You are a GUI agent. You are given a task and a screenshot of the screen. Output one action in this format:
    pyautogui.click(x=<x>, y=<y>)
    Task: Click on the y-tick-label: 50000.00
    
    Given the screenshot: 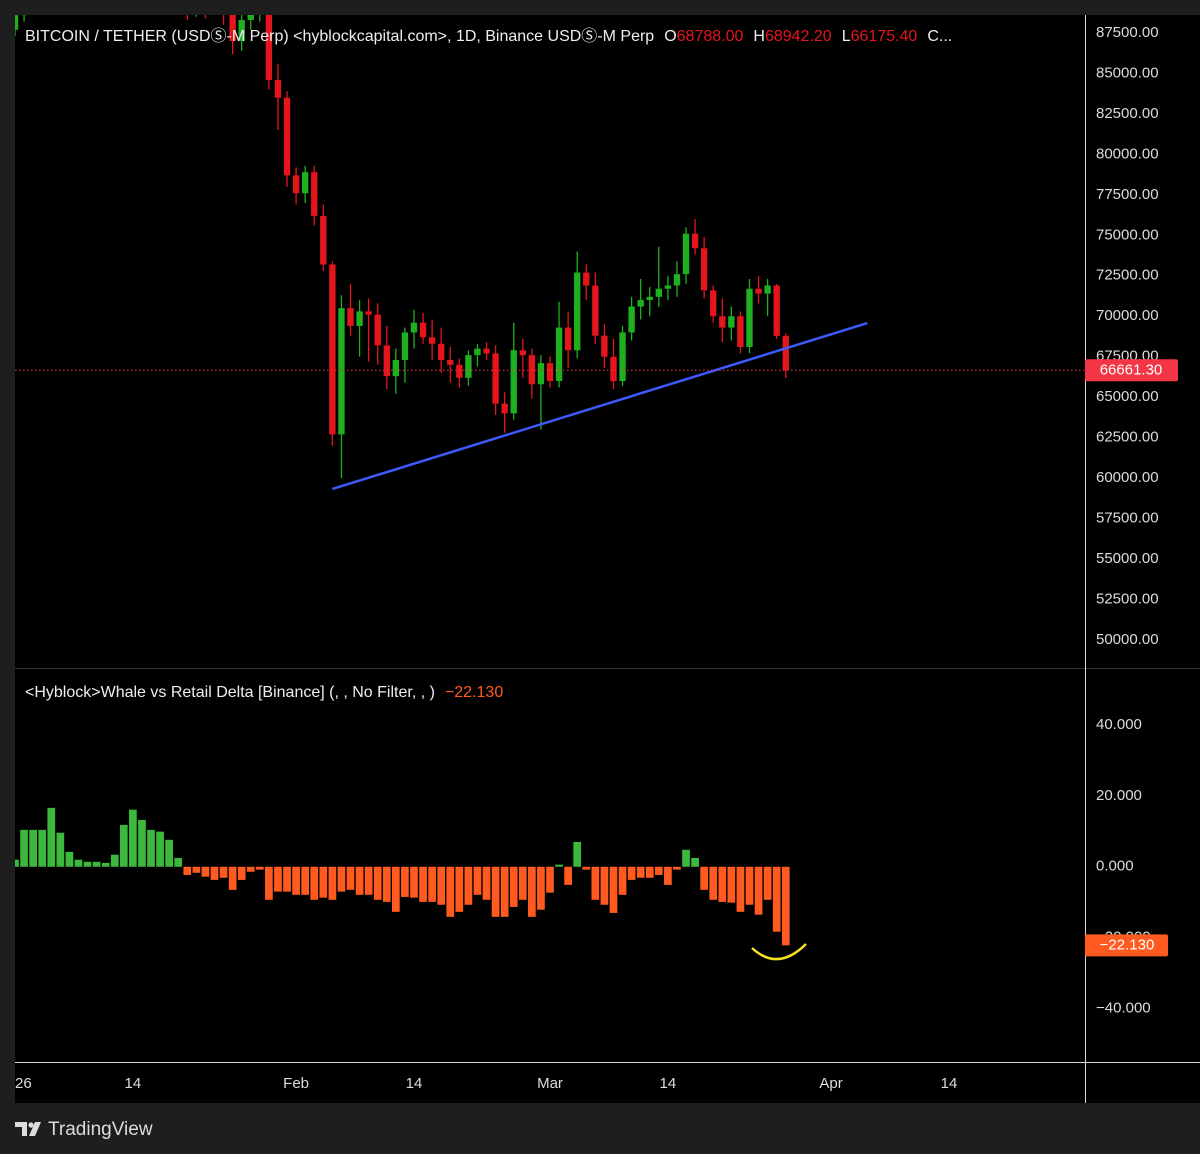 What is the action you would take?
    pyautogui.click(x=1127, y=639)
    